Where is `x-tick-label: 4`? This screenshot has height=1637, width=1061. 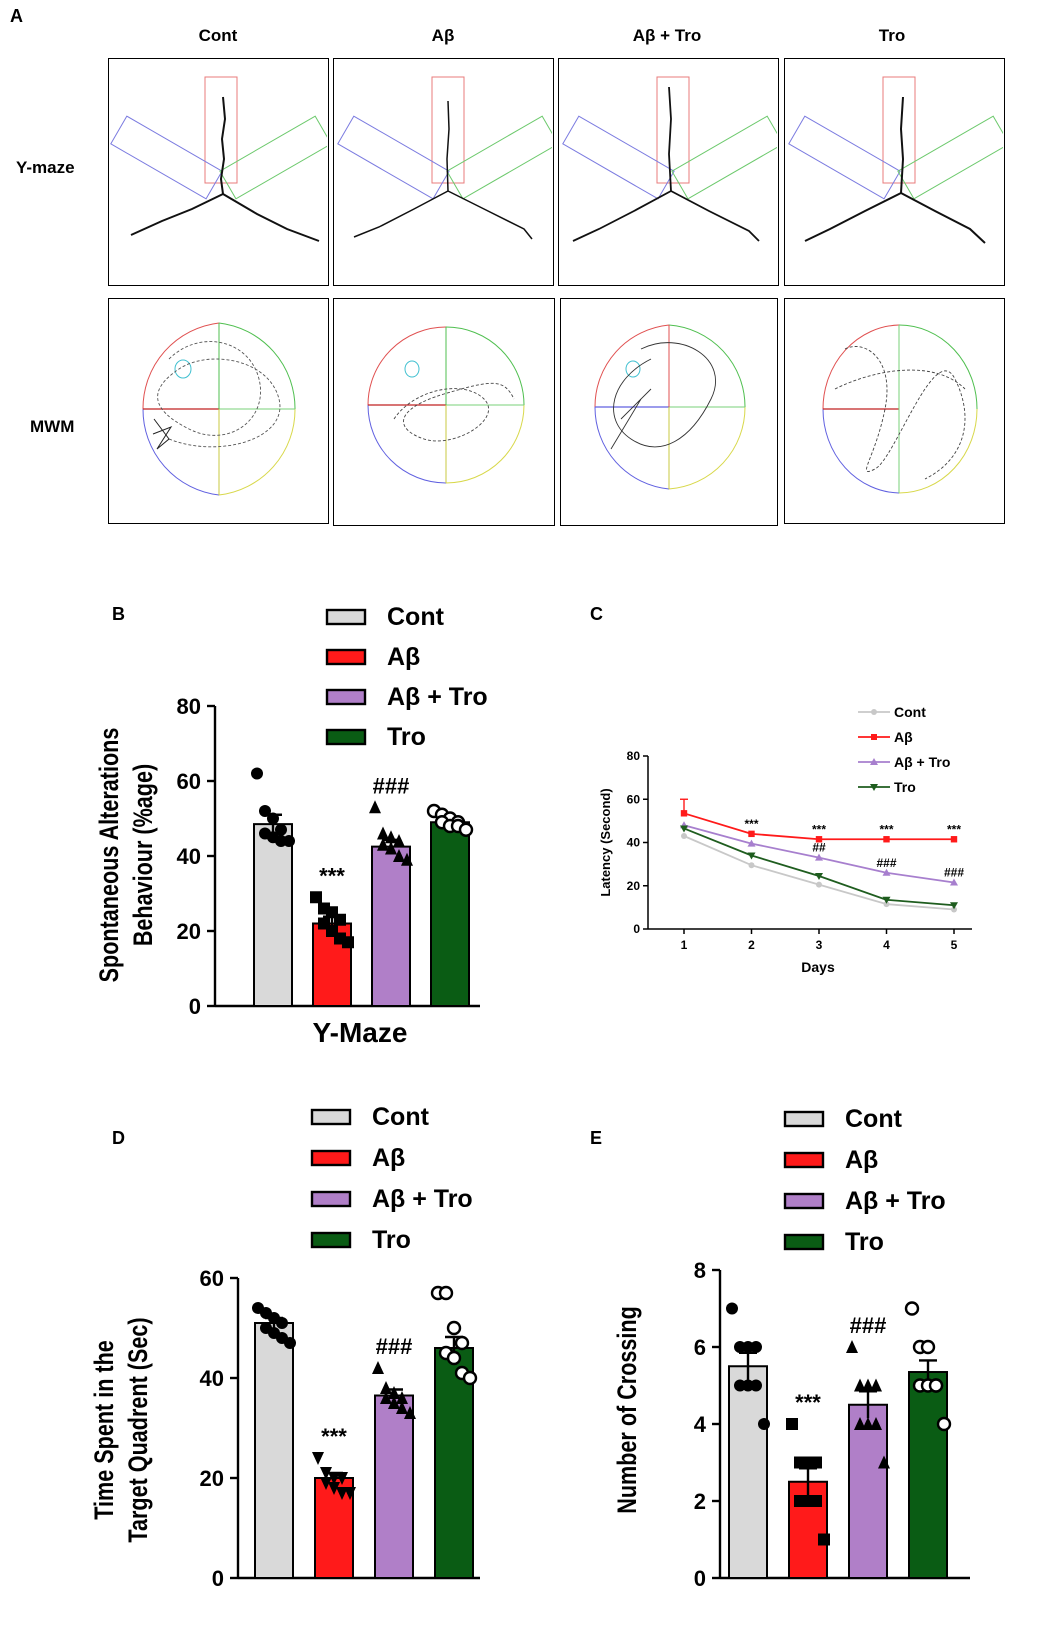
x-tick-label: 4 is located at coordinates (886, 945).